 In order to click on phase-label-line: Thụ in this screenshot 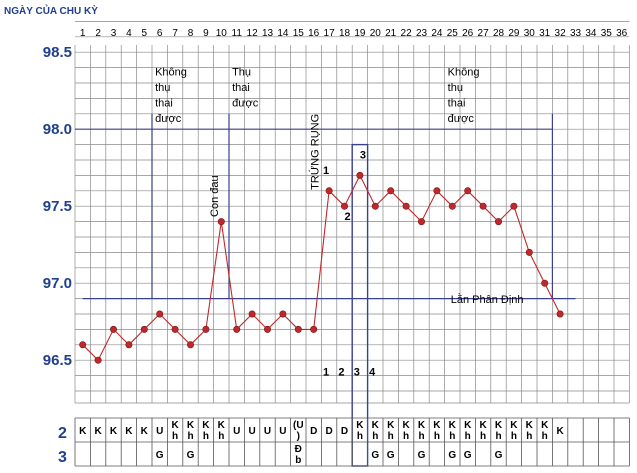, I will do `click(241, 72)`.